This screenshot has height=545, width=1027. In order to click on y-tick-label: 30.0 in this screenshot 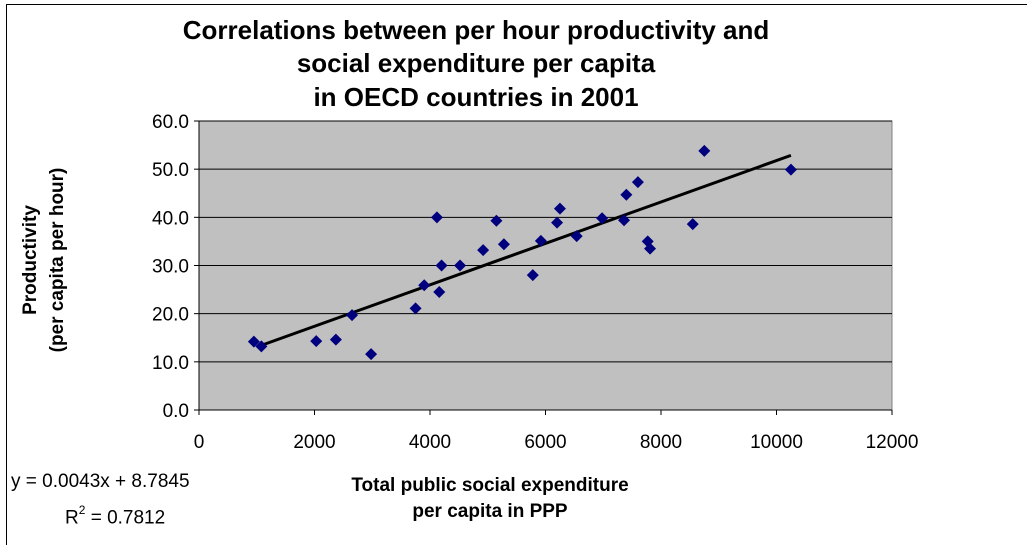, I will do `click(170, 267)`.